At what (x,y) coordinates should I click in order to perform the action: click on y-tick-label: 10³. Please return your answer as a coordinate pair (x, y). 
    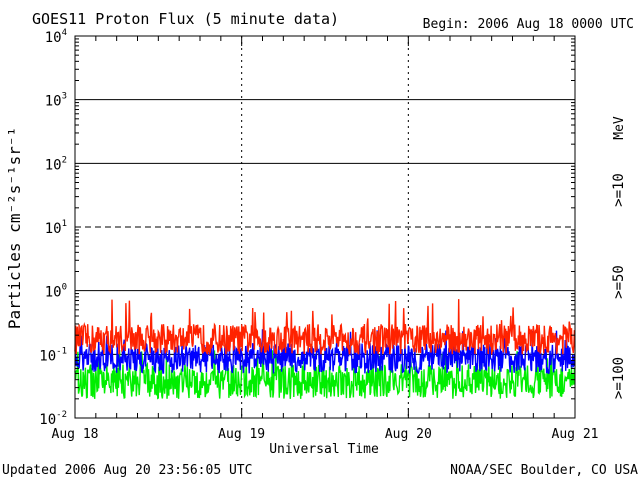
    Looking at the image, I should click on (56, 101).